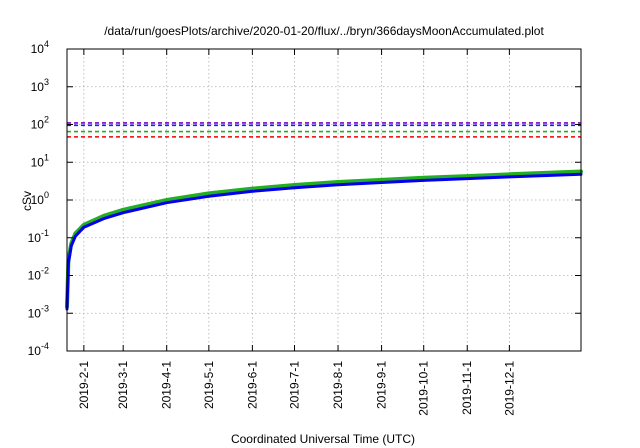 This screenshot has width=640, height=448. What do you see at coordinates (40, 85) in the screenshot?
I see `y-tick-label: 10³` at bounding box center [40, 85].